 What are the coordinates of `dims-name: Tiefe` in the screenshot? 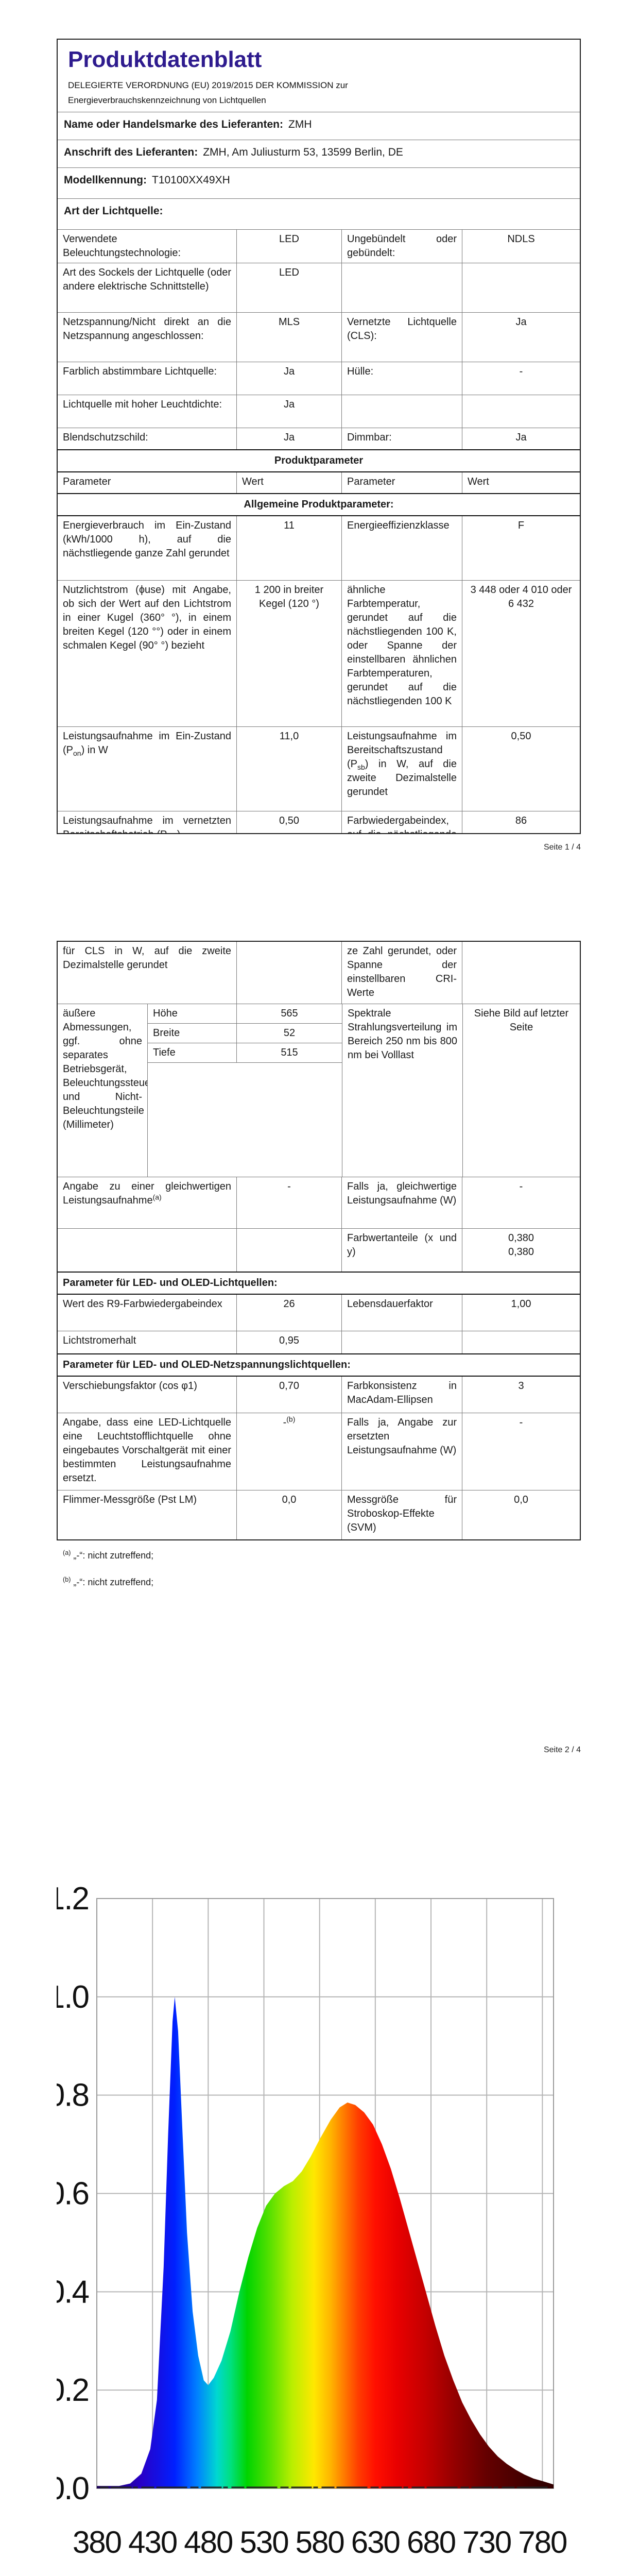 It's located at (164, 1052).